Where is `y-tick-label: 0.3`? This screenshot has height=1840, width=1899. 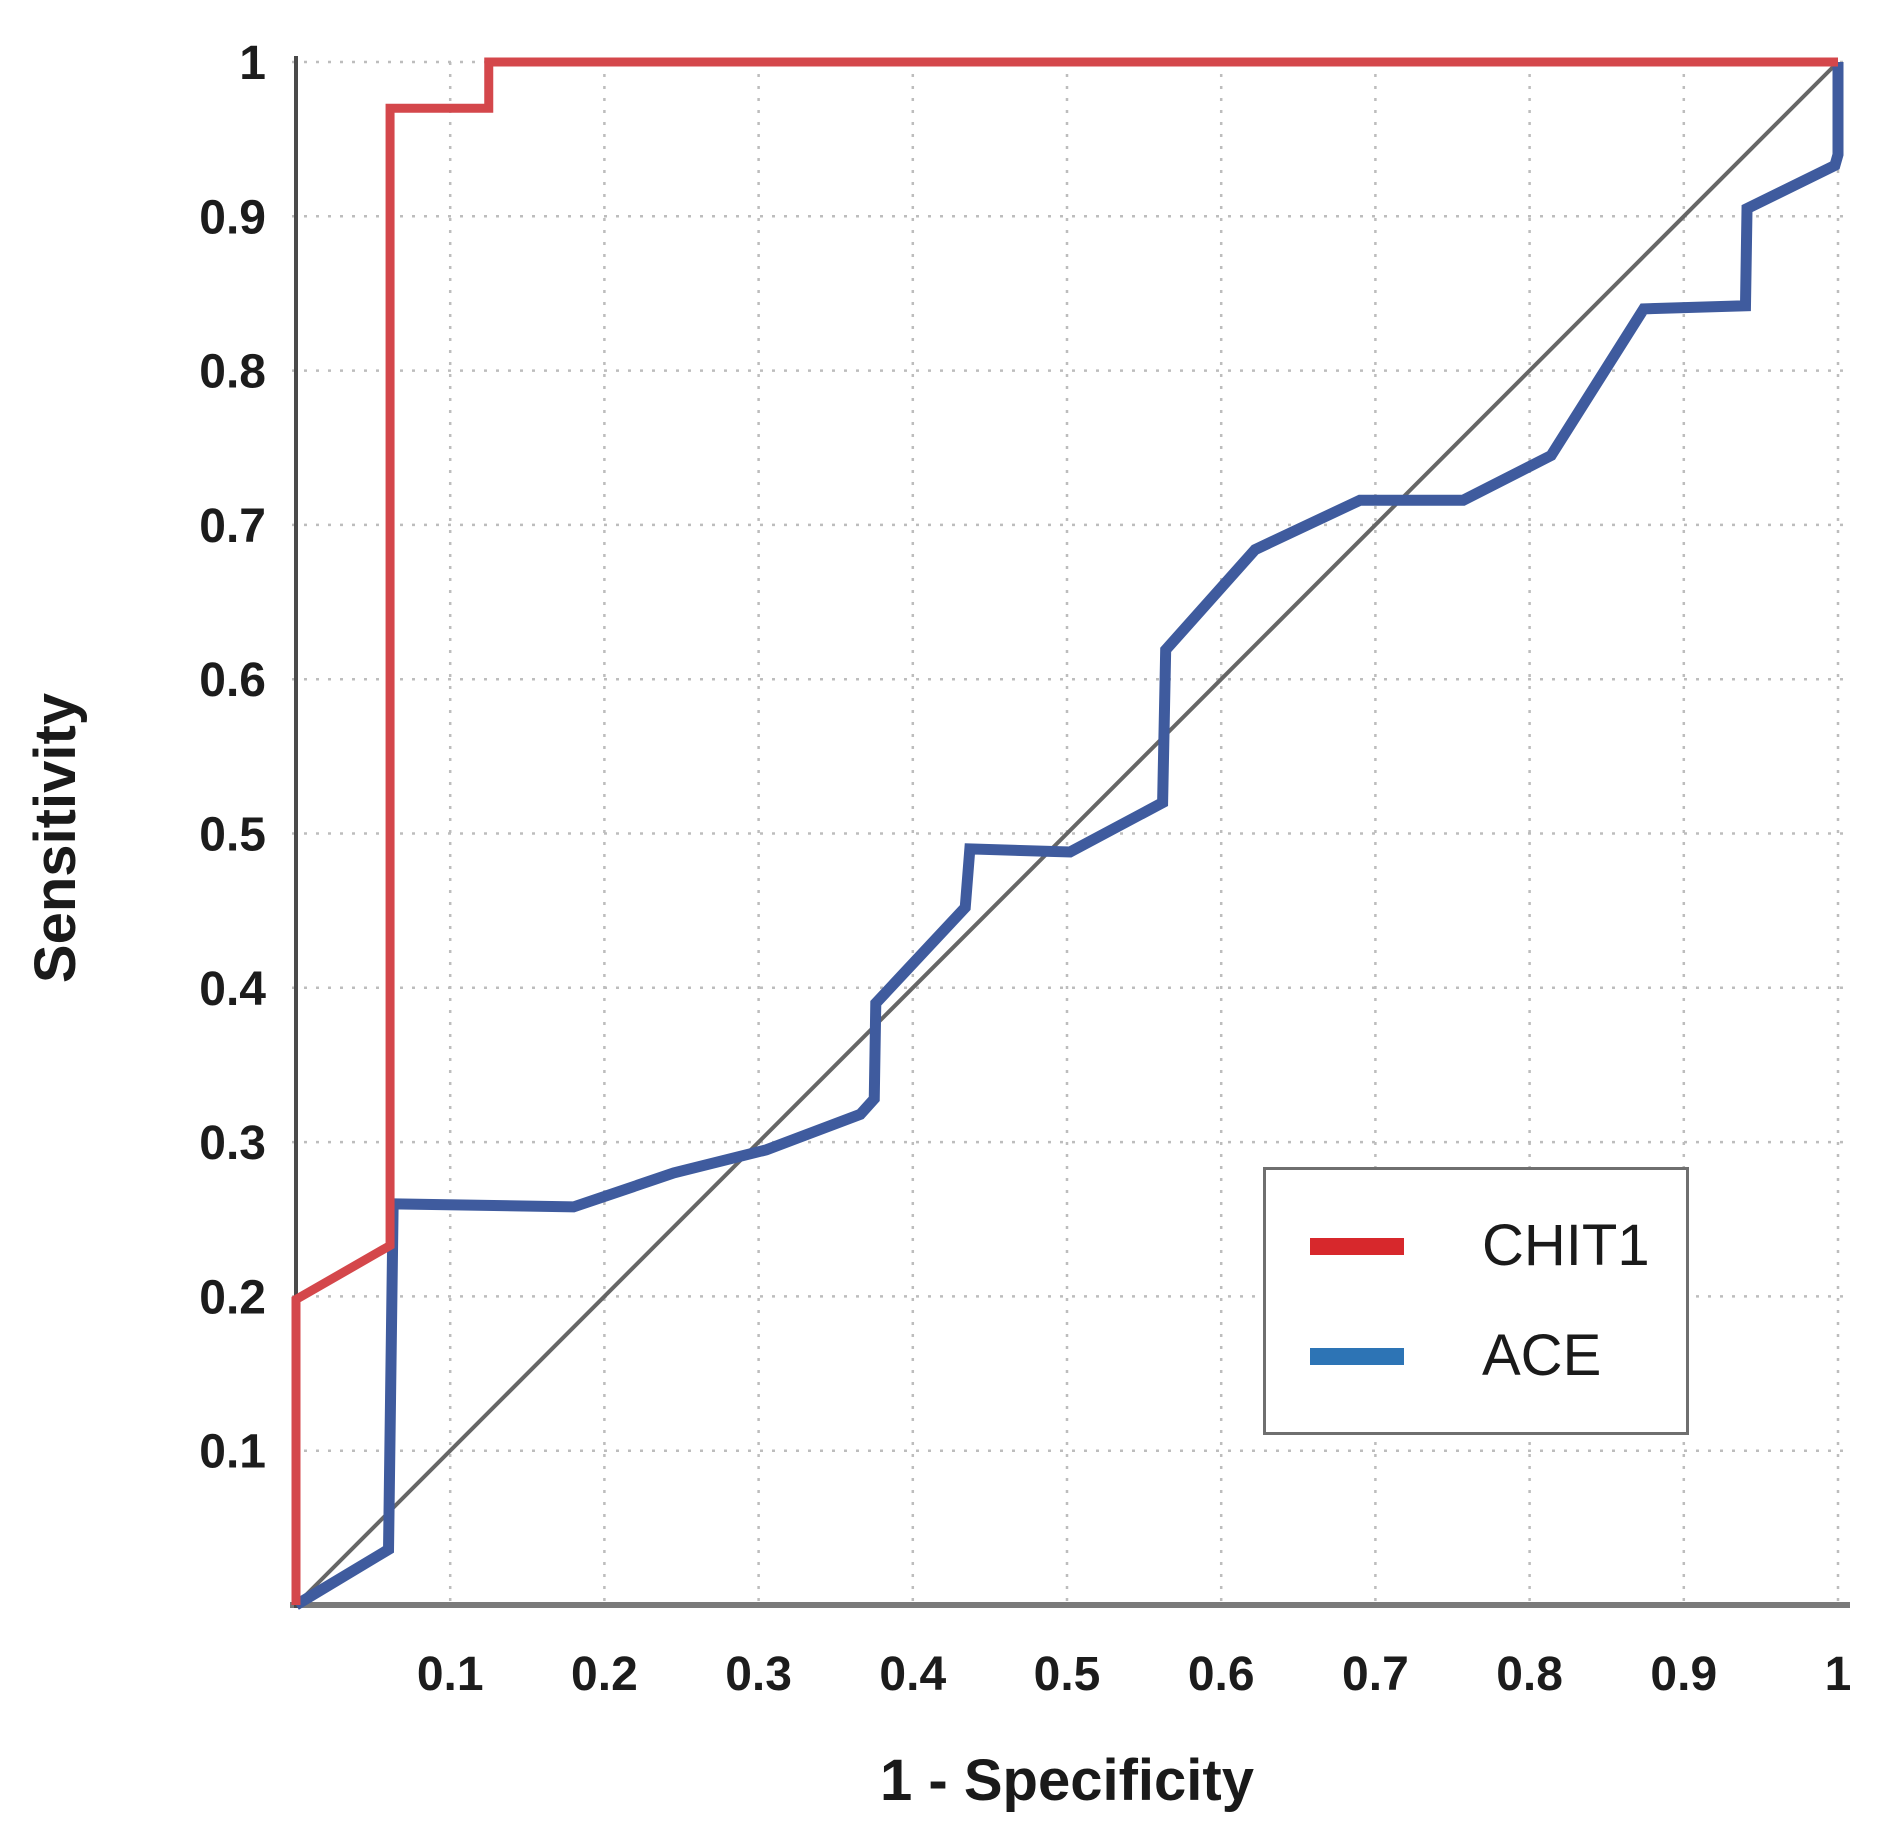
y-tick-label: 0.3 is located at coordinates (232, 1143).